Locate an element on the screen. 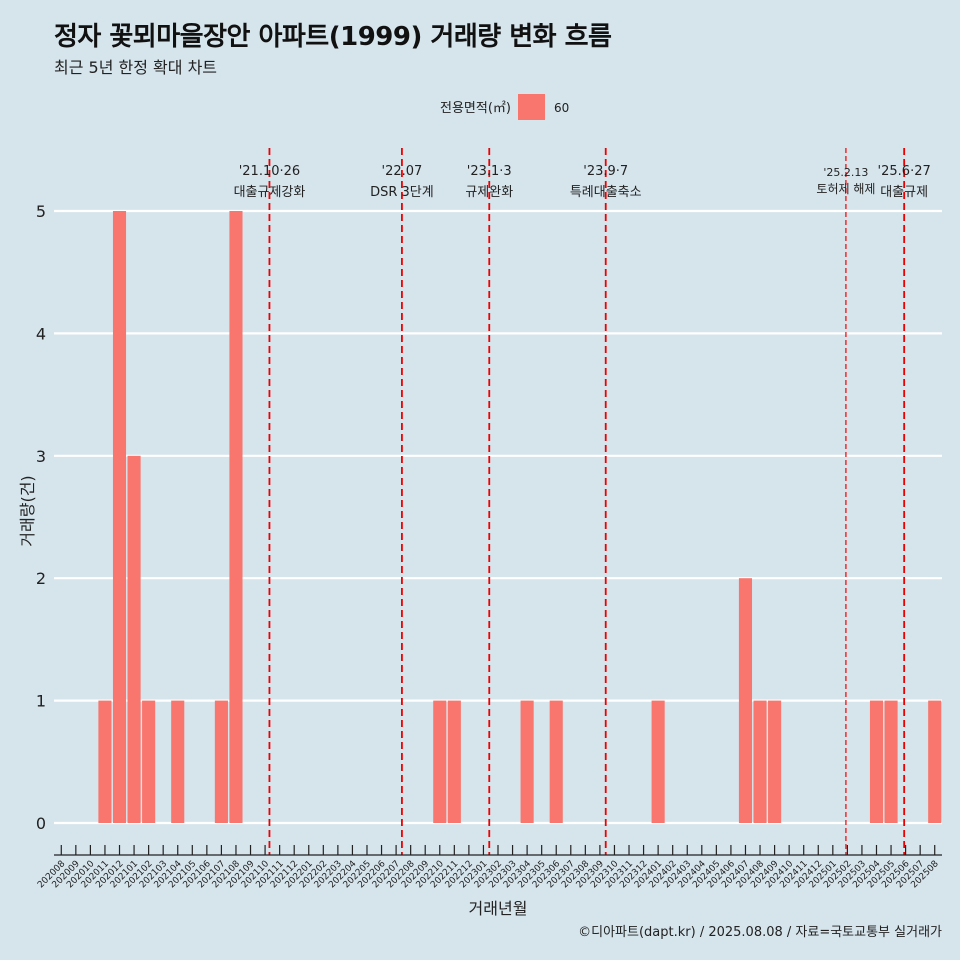 Image resolution: width=960 pixels, height=960 pixels. event-date: '25.6·27 is located at coordinates (904, 171).